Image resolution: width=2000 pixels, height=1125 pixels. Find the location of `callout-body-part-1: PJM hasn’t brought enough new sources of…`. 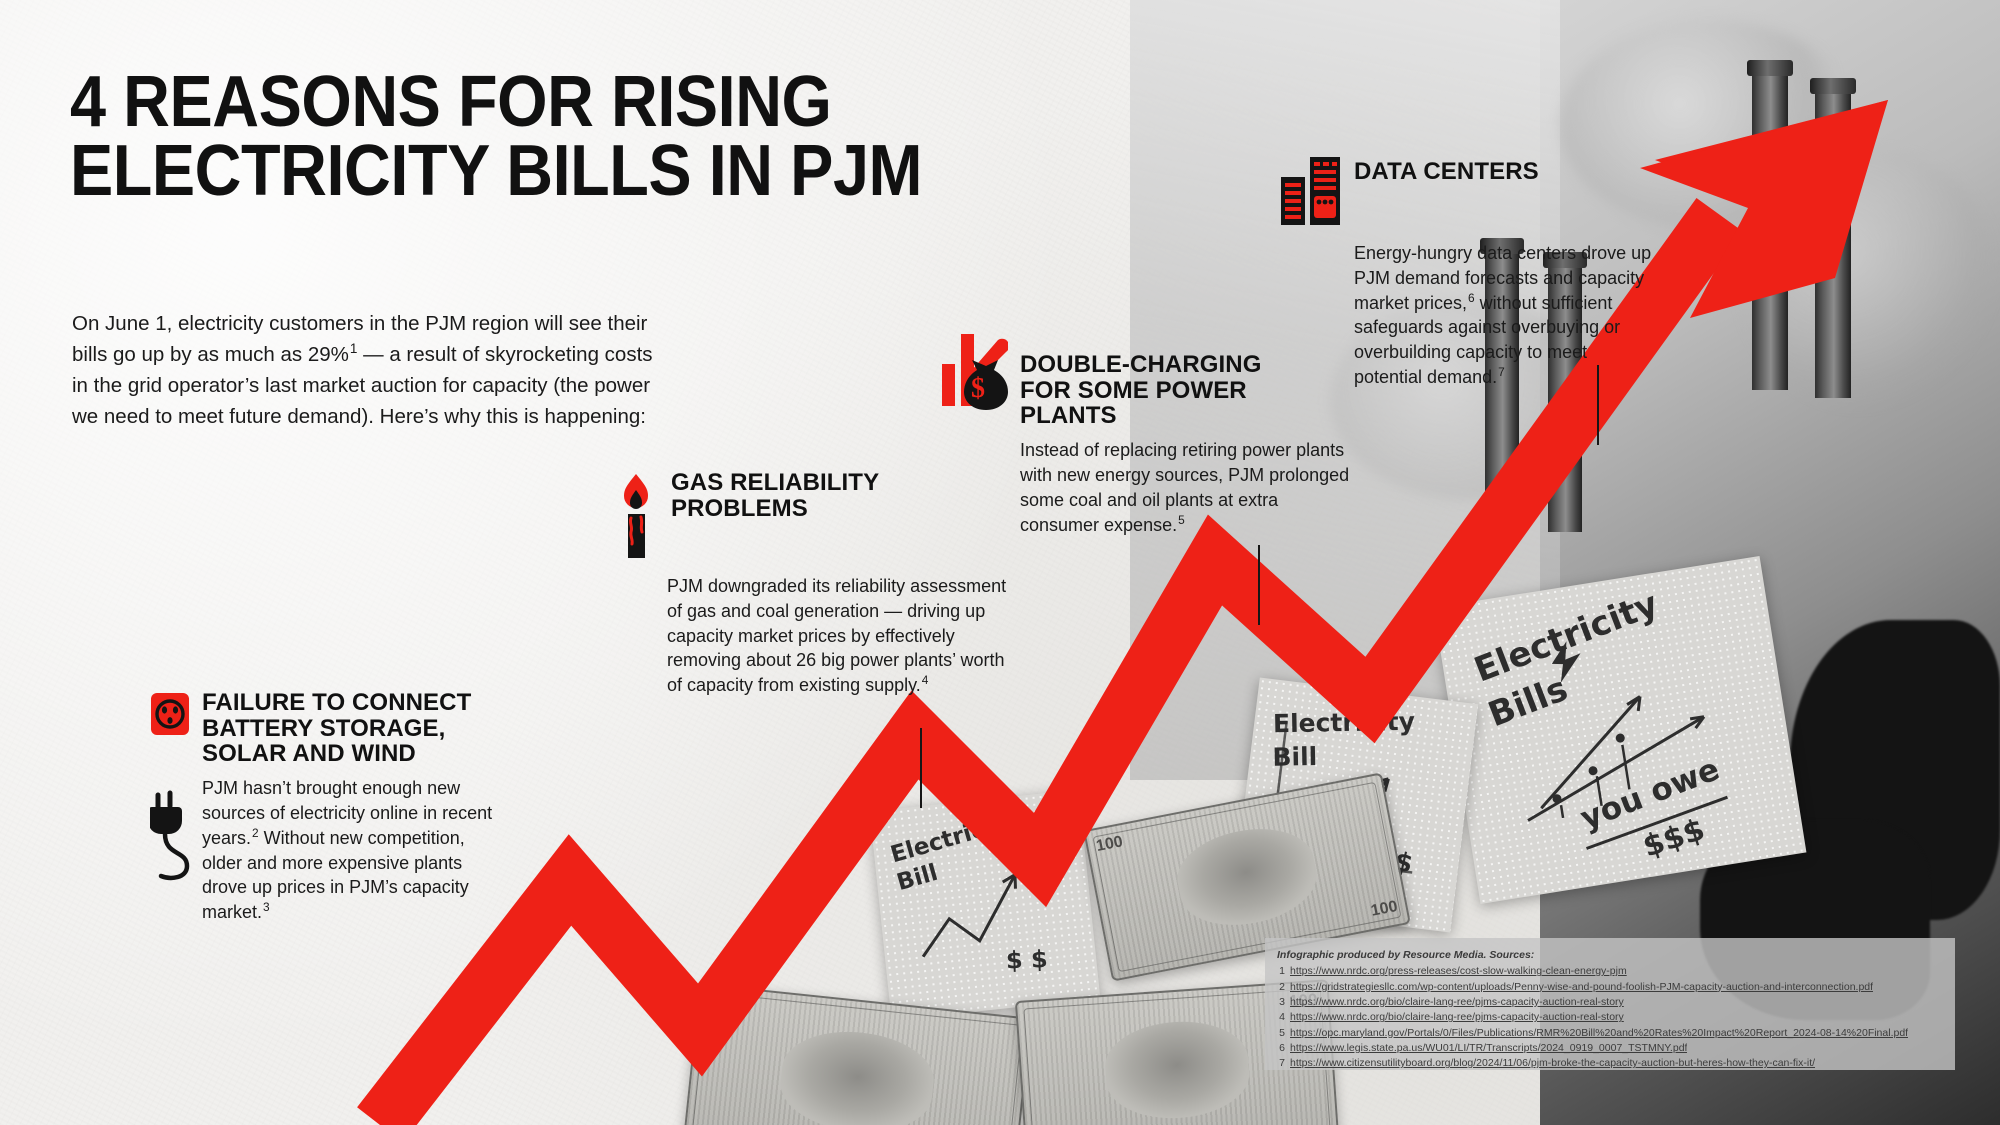

callout-body-part-1: PJM hasn’t brought enough new sources of… is located at coordinates (347, 813).